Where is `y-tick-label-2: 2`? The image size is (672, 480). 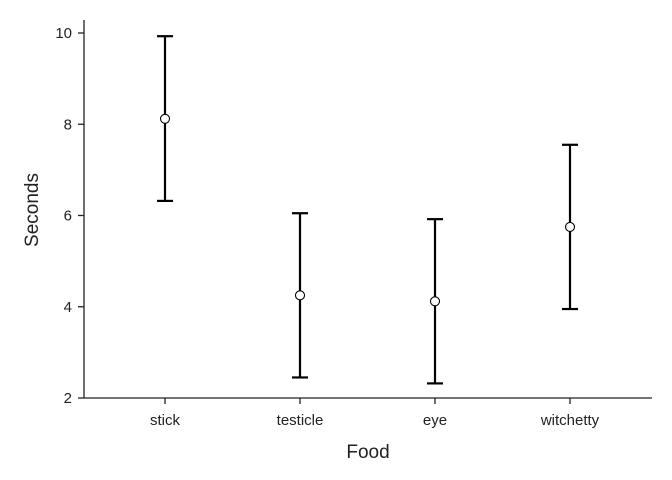
y-tick-label-2: 2 is located at coordinates (68, 398).